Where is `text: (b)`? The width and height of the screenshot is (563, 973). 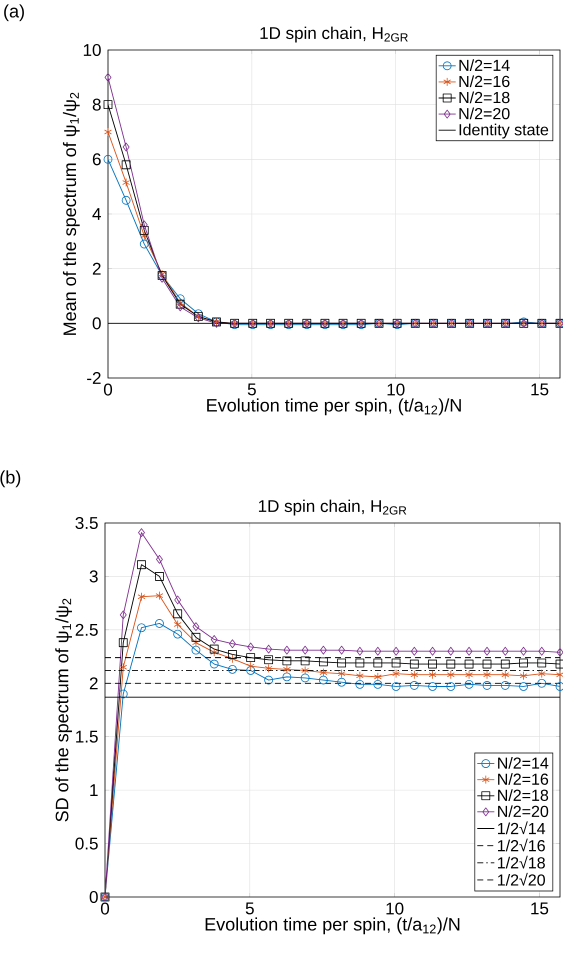
text: (b) is located at coordinates (10, 479).